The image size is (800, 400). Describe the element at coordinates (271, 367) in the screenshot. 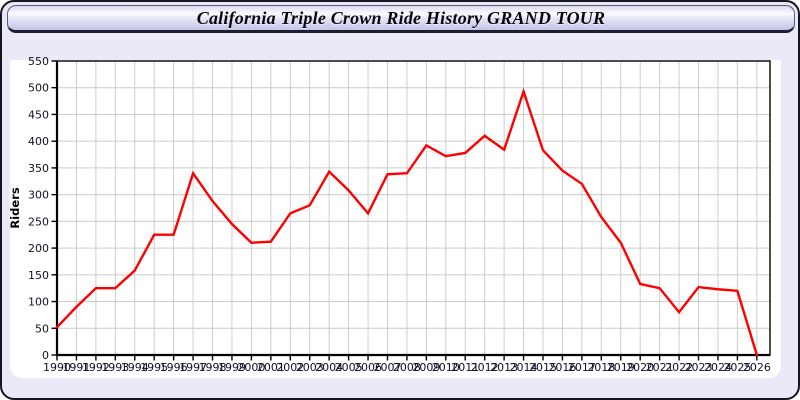

I see `x-tick-label: 2001` at that location.